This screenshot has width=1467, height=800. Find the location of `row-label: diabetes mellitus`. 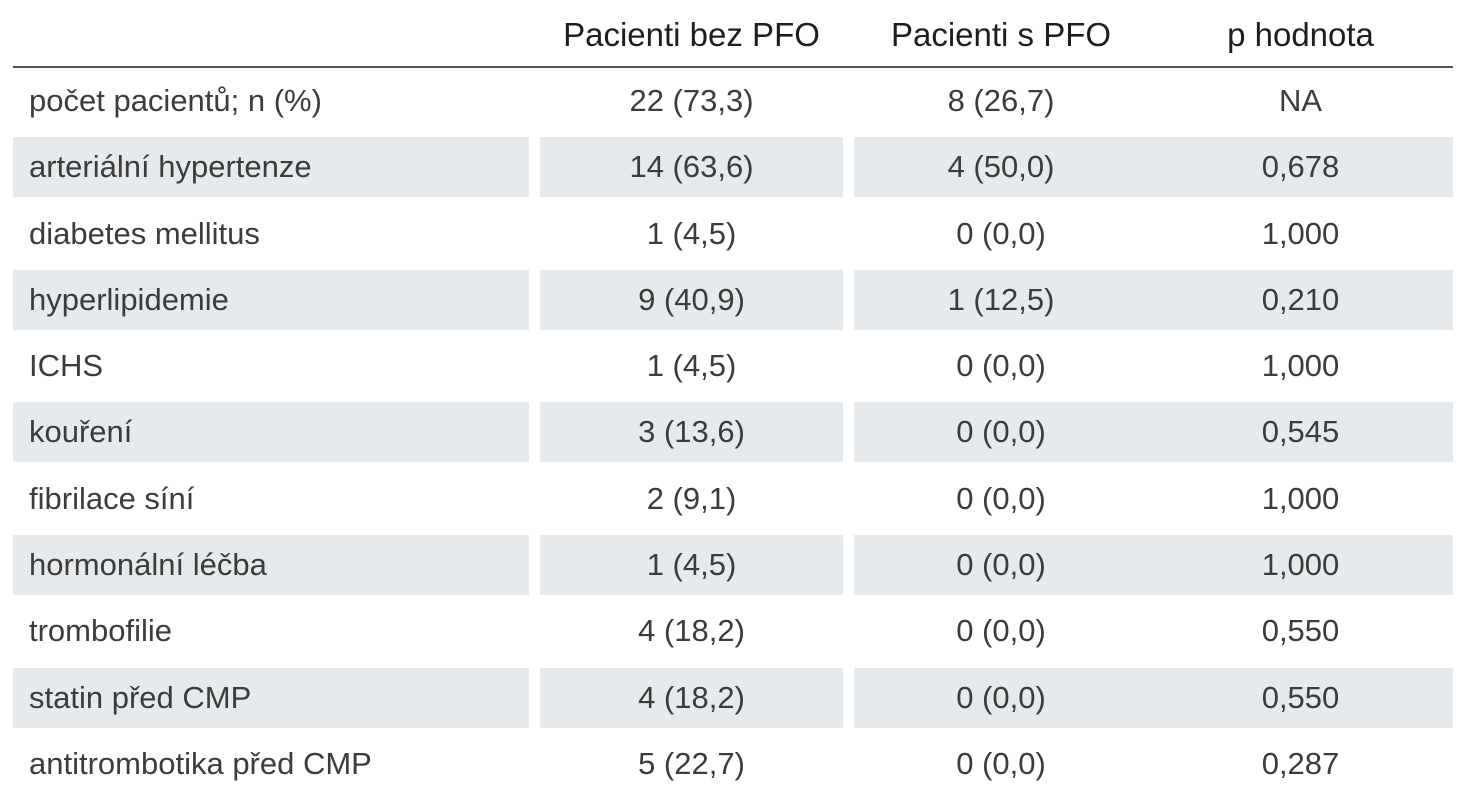

row-label: diabetes mellitus is located at coordinates (144, 233).